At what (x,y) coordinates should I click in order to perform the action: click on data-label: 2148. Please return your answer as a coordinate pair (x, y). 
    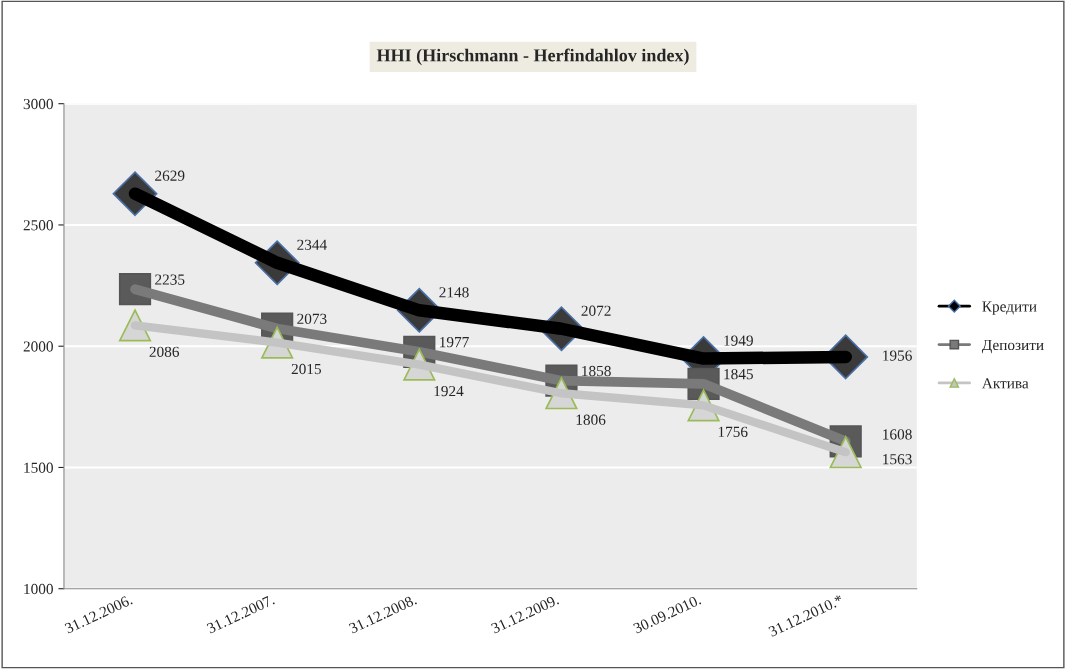
    Looking at the image, I should click on (454, 292).